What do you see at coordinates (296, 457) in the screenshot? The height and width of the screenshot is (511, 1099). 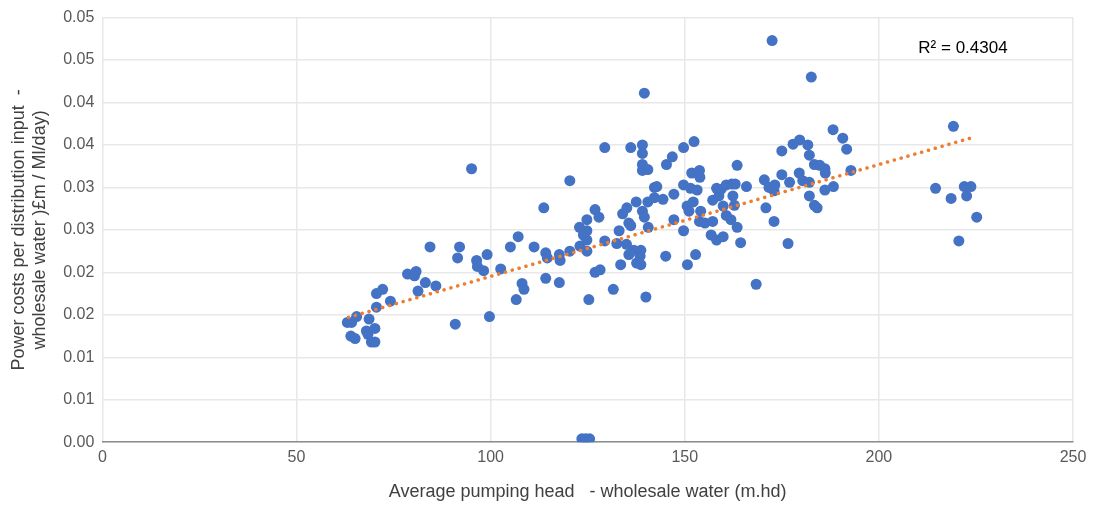 I see `x-tick-label: 50` at bounding box center [296, 457].